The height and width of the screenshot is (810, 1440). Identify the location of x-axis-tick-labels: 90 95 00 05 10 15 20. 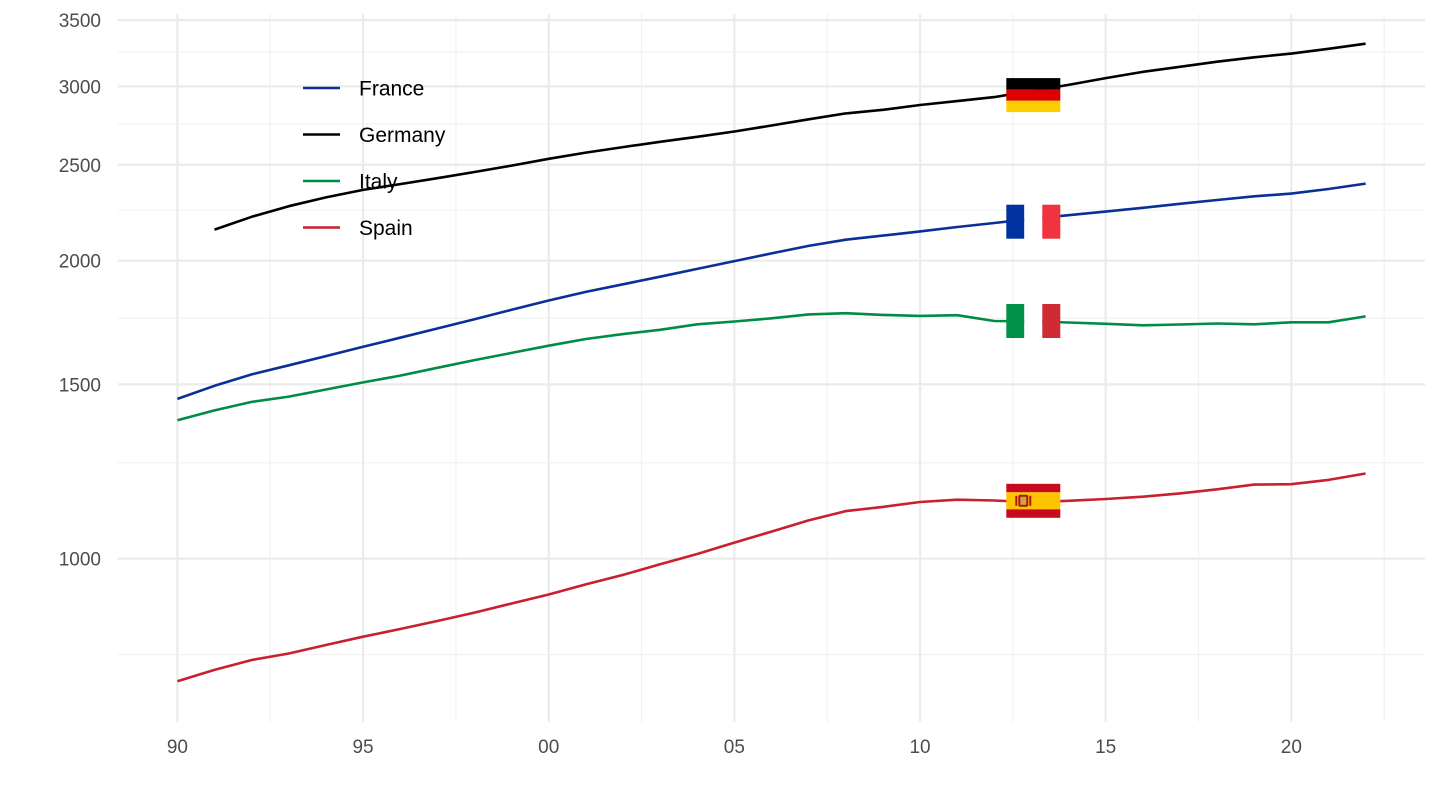
(734, 747).